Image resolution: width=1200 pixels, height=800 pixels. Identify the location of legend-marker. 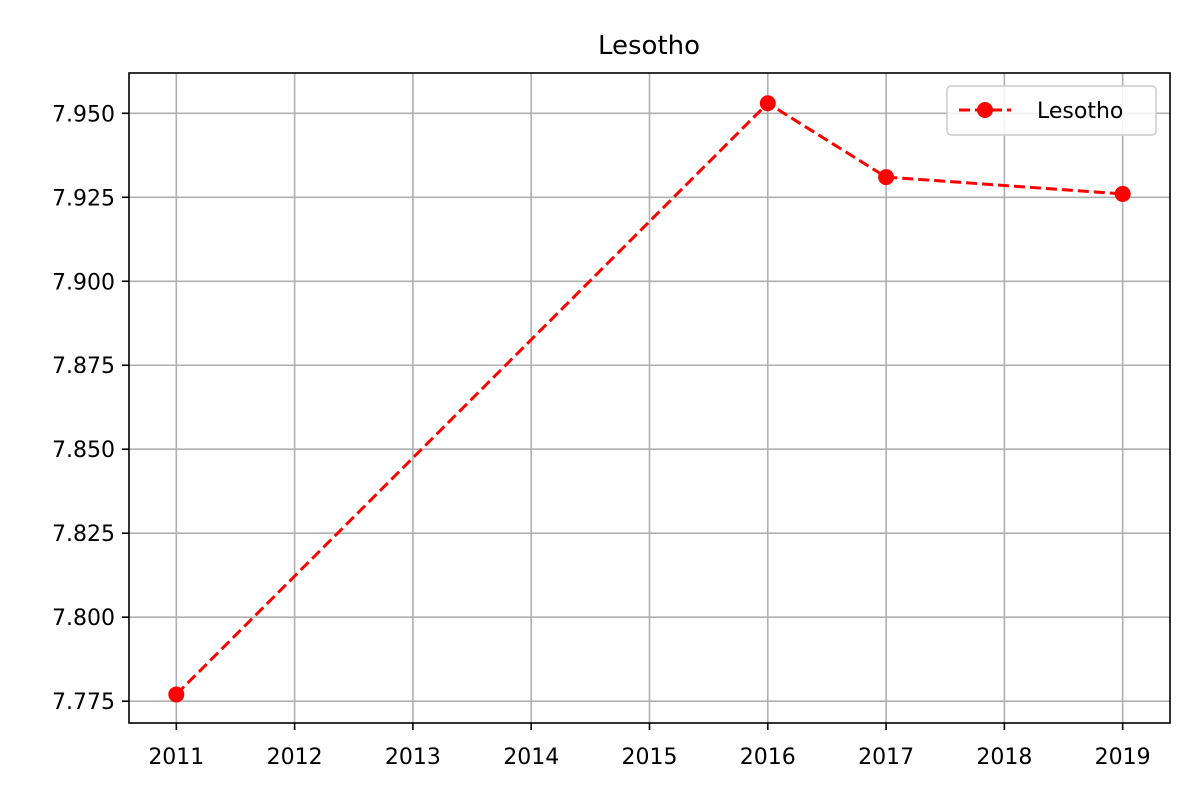
(985, 110).